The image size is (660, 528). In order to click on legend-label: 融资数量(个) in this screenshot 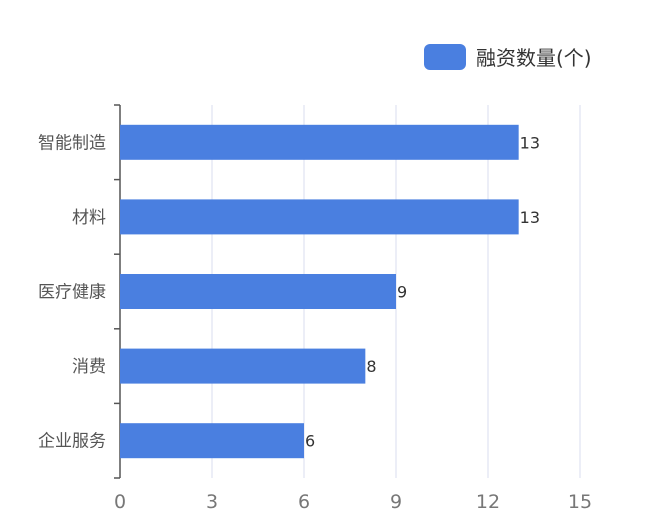, I will do `click(534, 58)`.